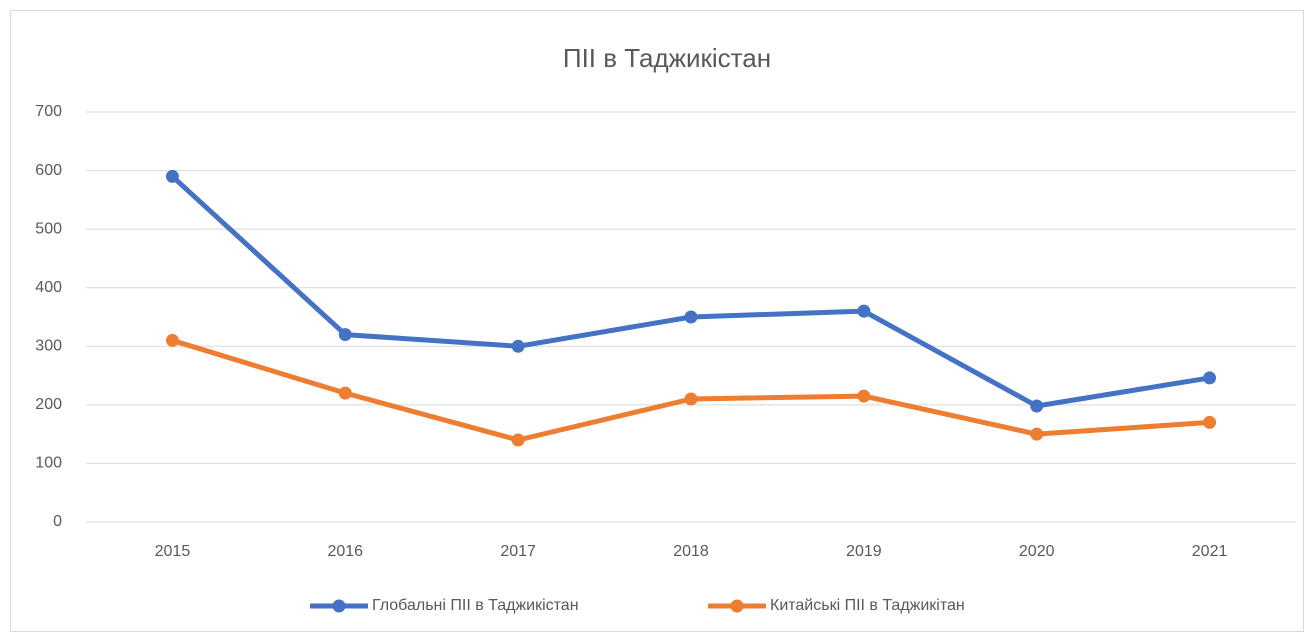 The image size is (1314, 642). I want to click on y-tick-label: 100, so click(48, 463).